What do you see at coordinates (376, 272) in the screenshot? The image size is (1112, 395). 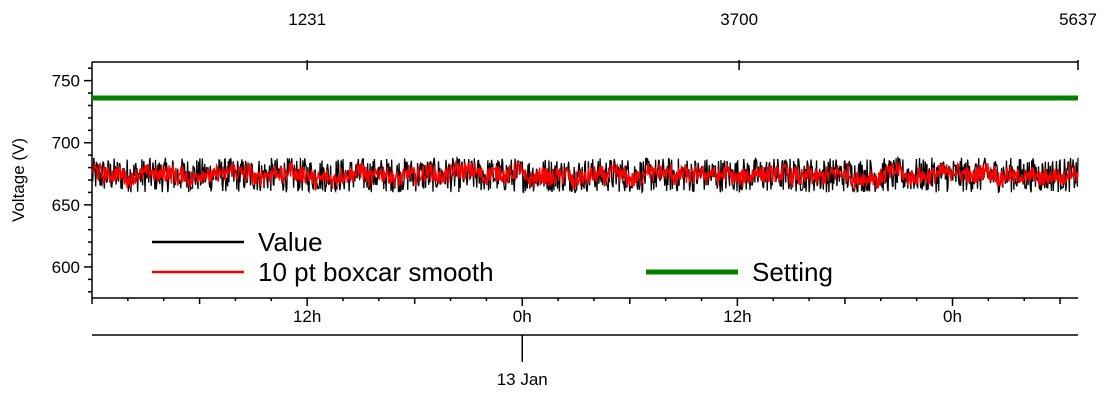 I see `legend-label-smooth: 10 pt boxcar smooth` at bounding box center [376, 272].